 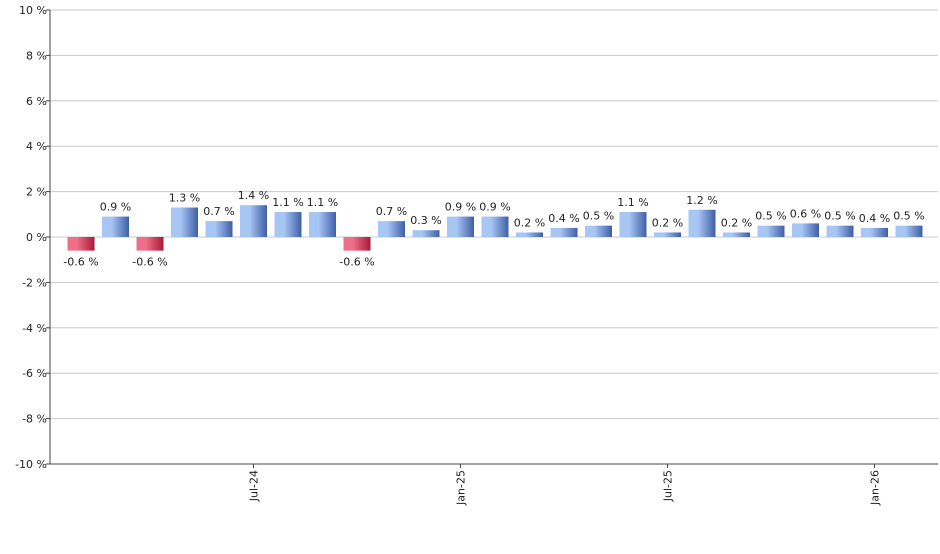 I want to click on y-tick-label: -4 %, so click(x=34, y=328).